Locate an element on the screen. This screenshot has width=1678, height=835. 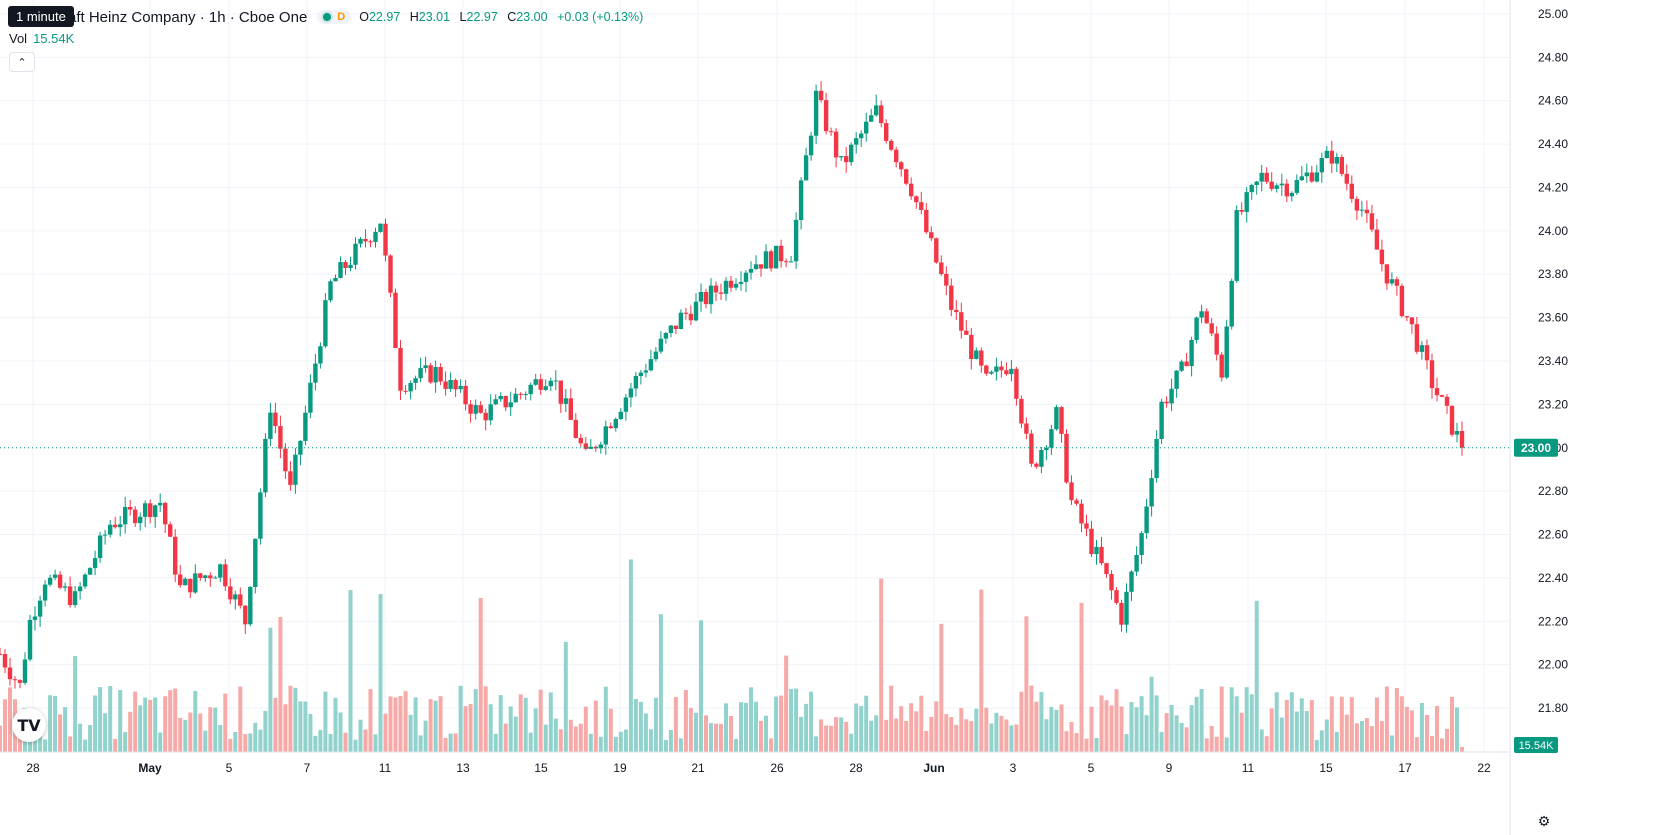
timeframe-tooltip: 1 minute is located at coordinates (41, 16).